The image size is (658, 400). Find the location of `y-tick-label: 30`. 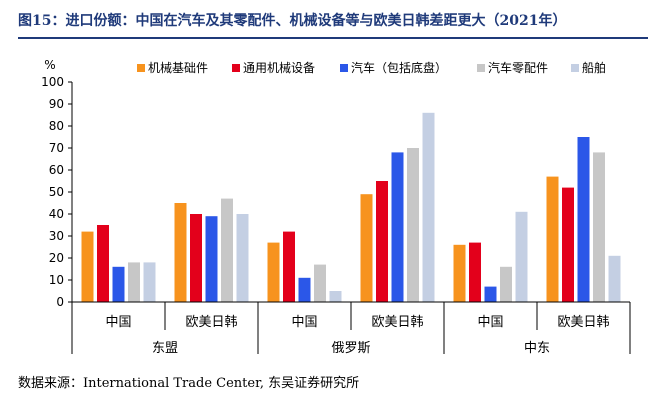

y-tick-label: 30 is located at coordinates (56, 236).